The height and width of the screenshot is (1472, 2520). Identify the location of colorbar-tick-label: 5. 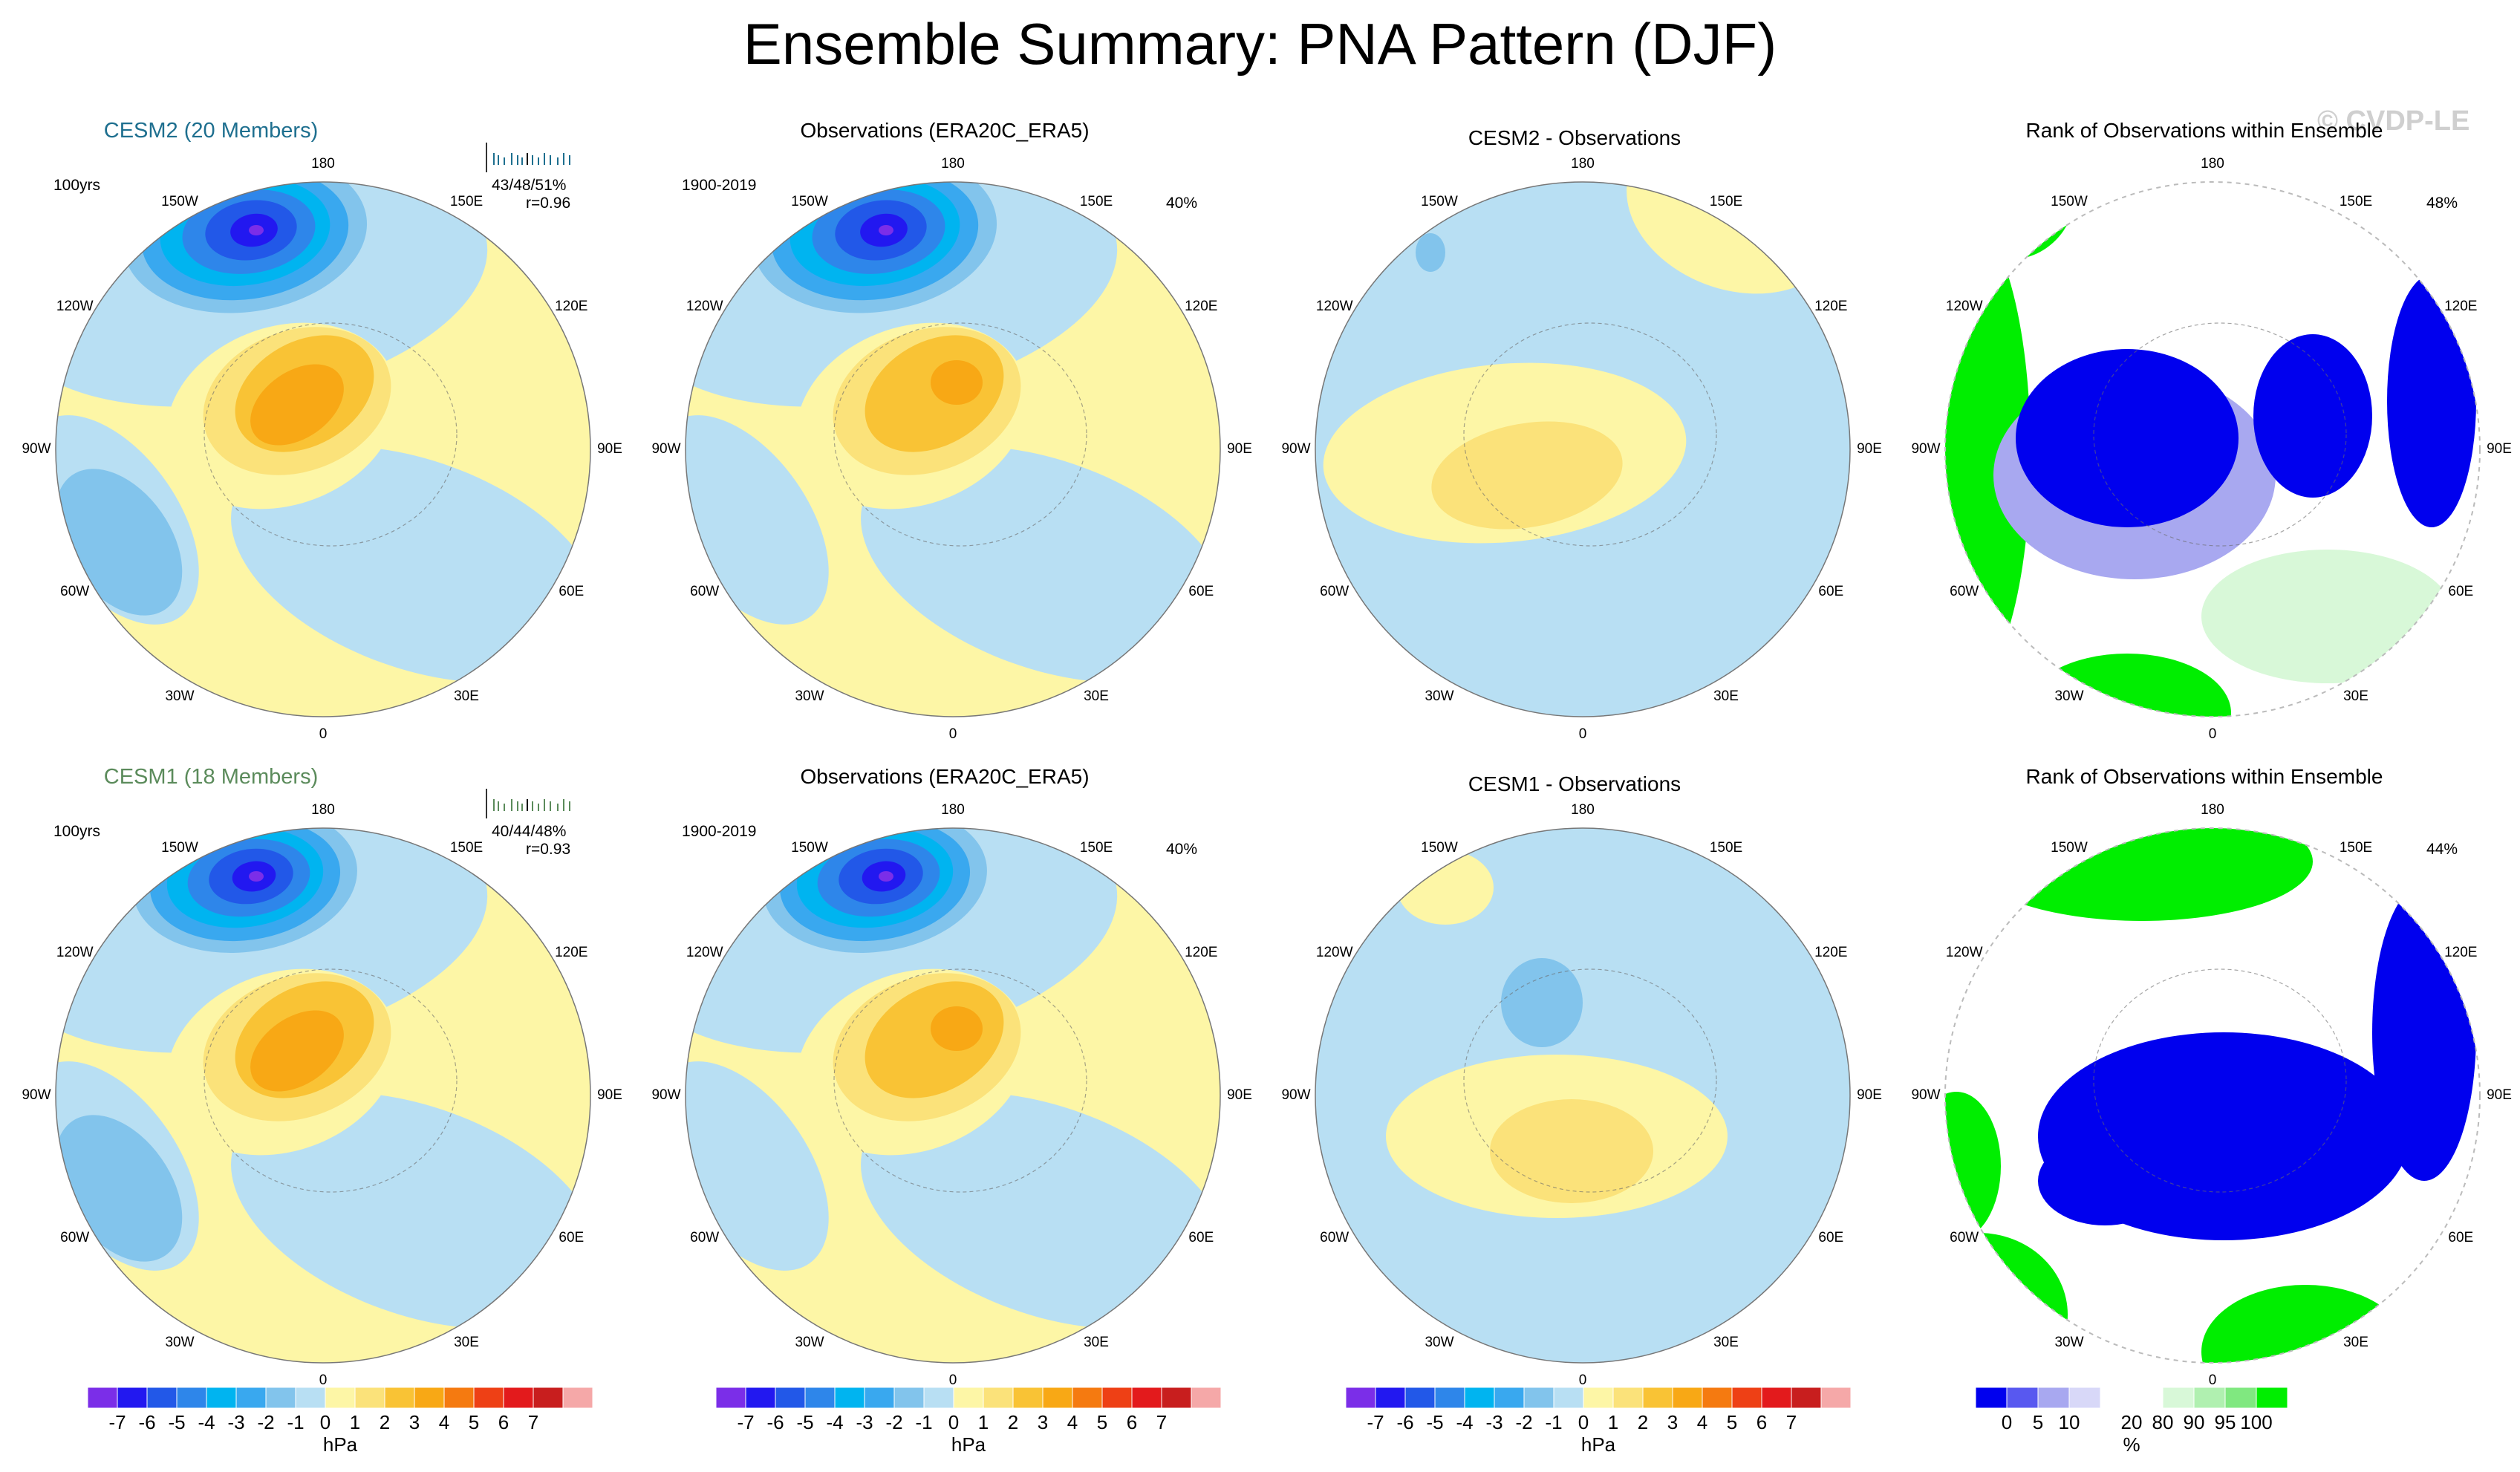
(474, 1422).